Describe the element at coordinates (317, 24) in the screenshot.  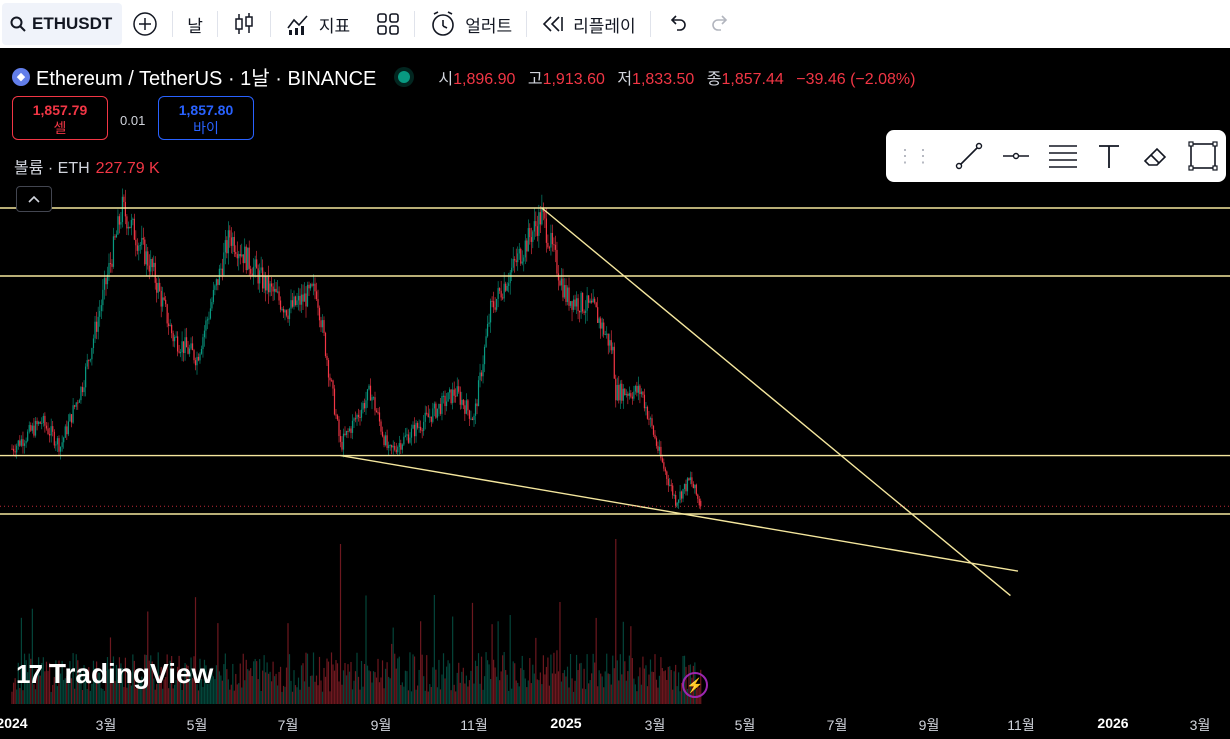
I see `indicators-button: 지표` at that location.